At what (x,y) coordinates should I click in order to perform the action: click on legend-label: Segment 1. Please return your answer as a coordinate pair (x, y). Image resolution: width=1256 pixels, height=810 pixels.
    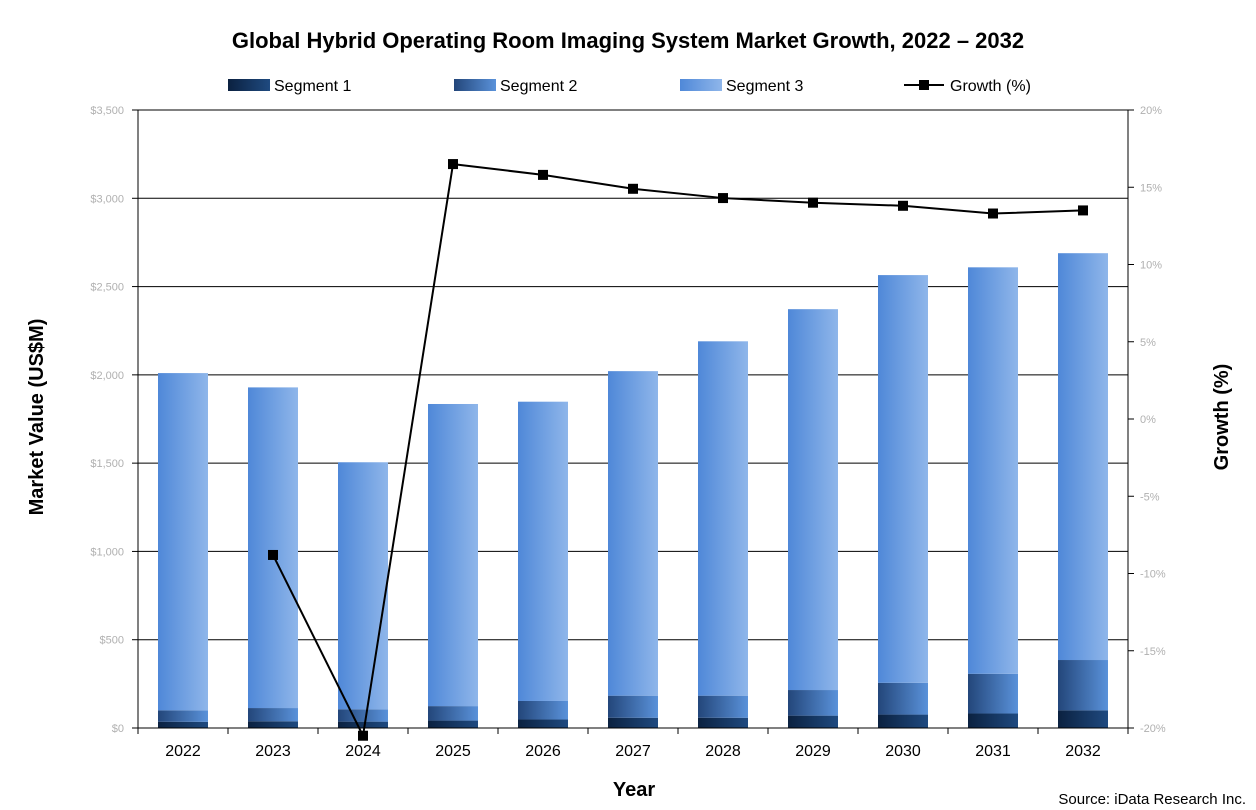
    Looking at the image, I should click on (312, 86).